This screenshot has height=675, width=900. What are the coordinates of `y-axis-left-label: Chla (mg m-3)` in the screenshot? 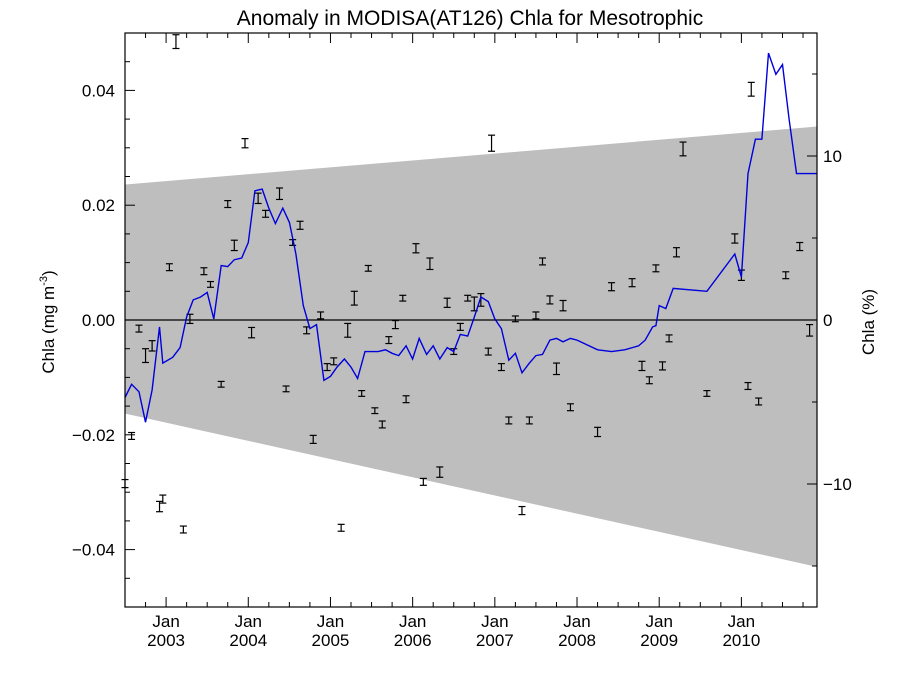 It's located at (48, 321).